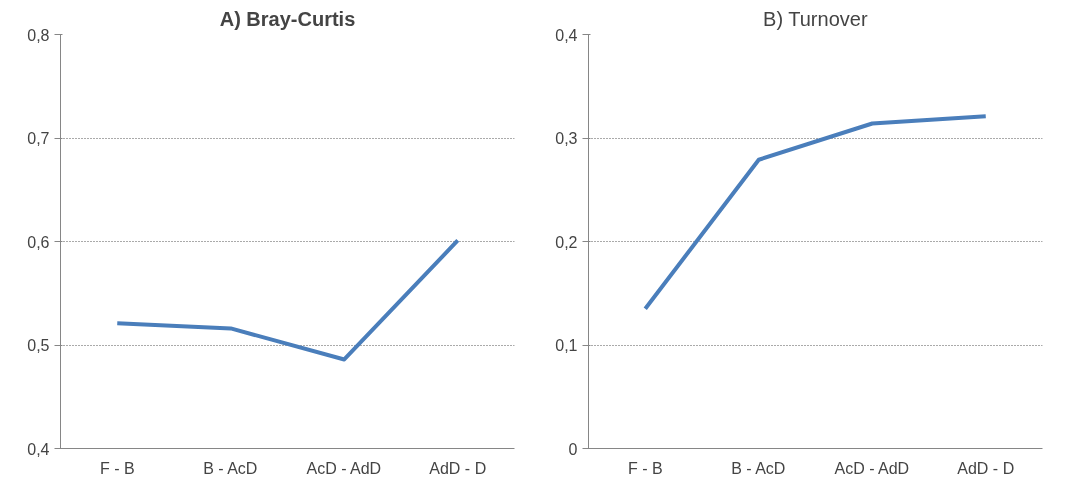 The height and width of the screenshot is (493, 1067). Describe the element at coordinates (566, 345) in the screenshot. I see `y-tick-label: 0,1` at that location.